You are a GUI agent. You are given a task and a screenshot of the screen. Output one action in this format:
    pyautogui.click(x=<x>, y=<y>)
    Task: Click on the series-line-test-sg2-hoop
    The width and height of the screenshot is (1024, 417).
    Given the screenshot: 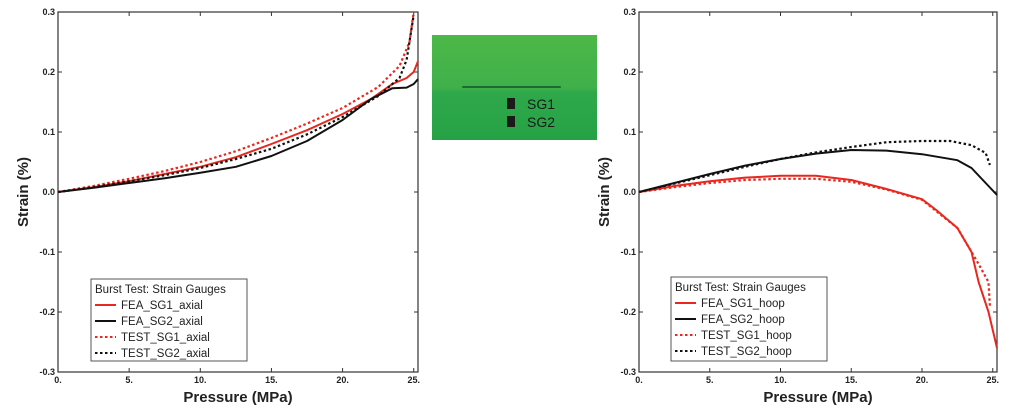 What is the action you would take?
    pyautogui.click(x=814, y=166)
    